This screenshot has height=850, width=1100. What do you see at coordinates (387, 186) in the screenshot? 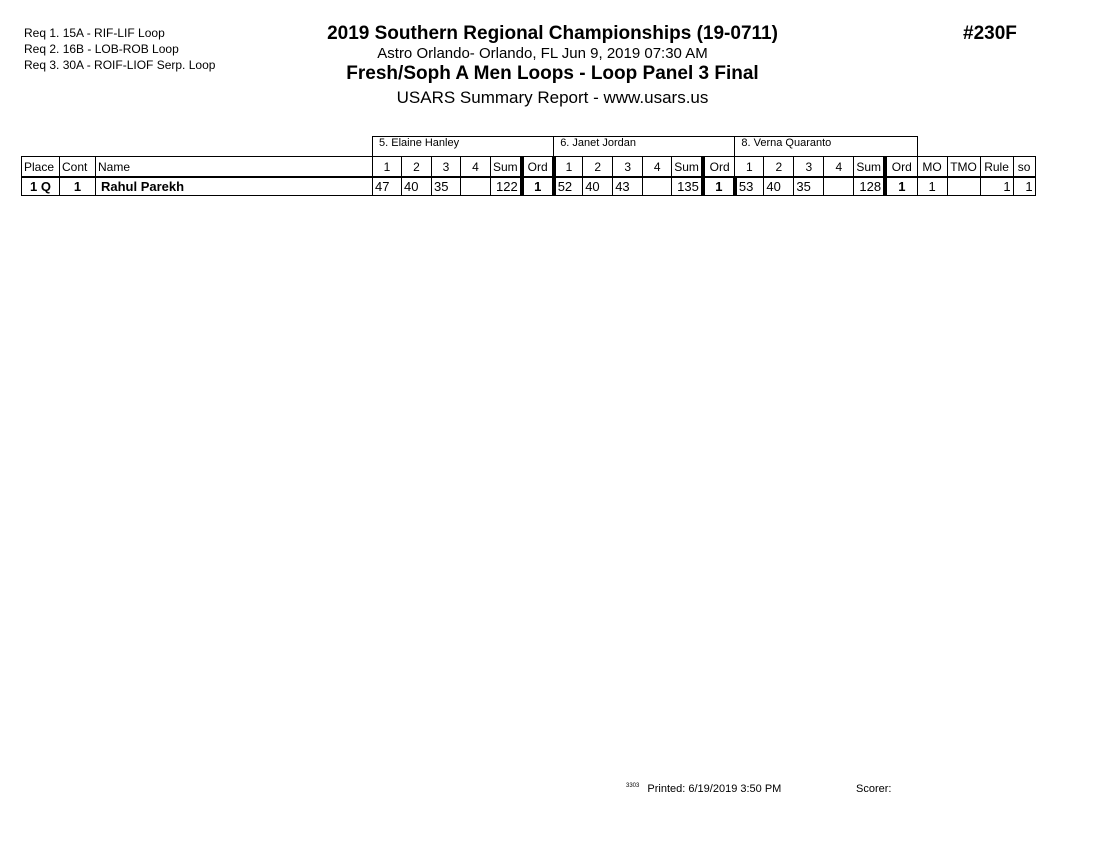
I see `j1-score-1: 47` at bounding box center [387, 186].